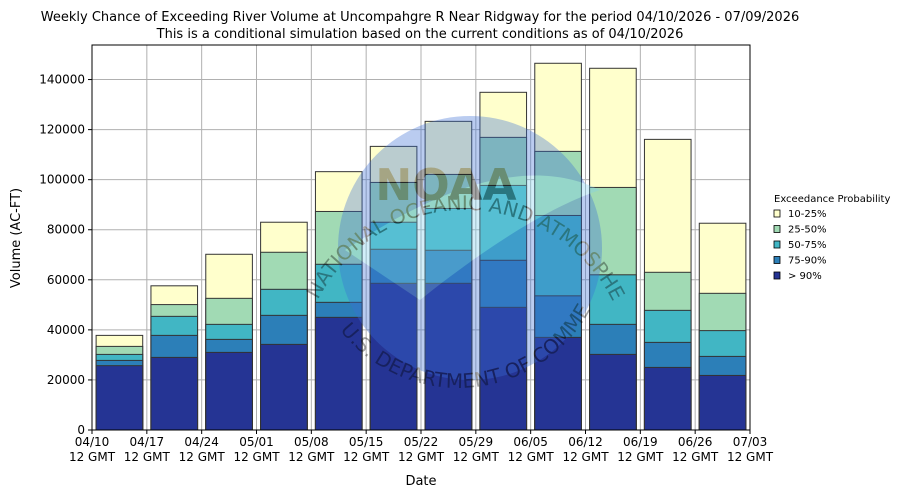 Image resolution: width=917 pixels, height=497 pixels. What do you see at coordinates (62, 130) in the screenshot?
I see `y-tick-label: 120000` at bounding box center [62, 130].